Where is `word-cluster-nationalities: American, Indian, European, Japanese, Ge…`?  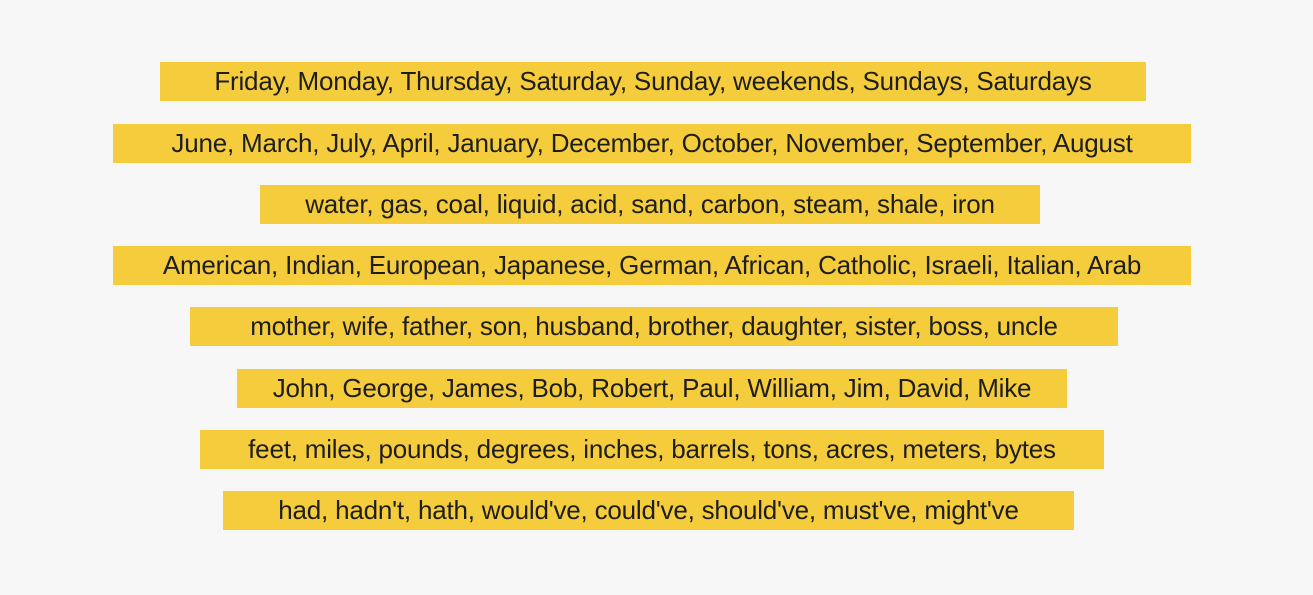 word-cluster-nationalities: American, Indian, European, Japanese, Ge… is located at coordinates (652, 265).